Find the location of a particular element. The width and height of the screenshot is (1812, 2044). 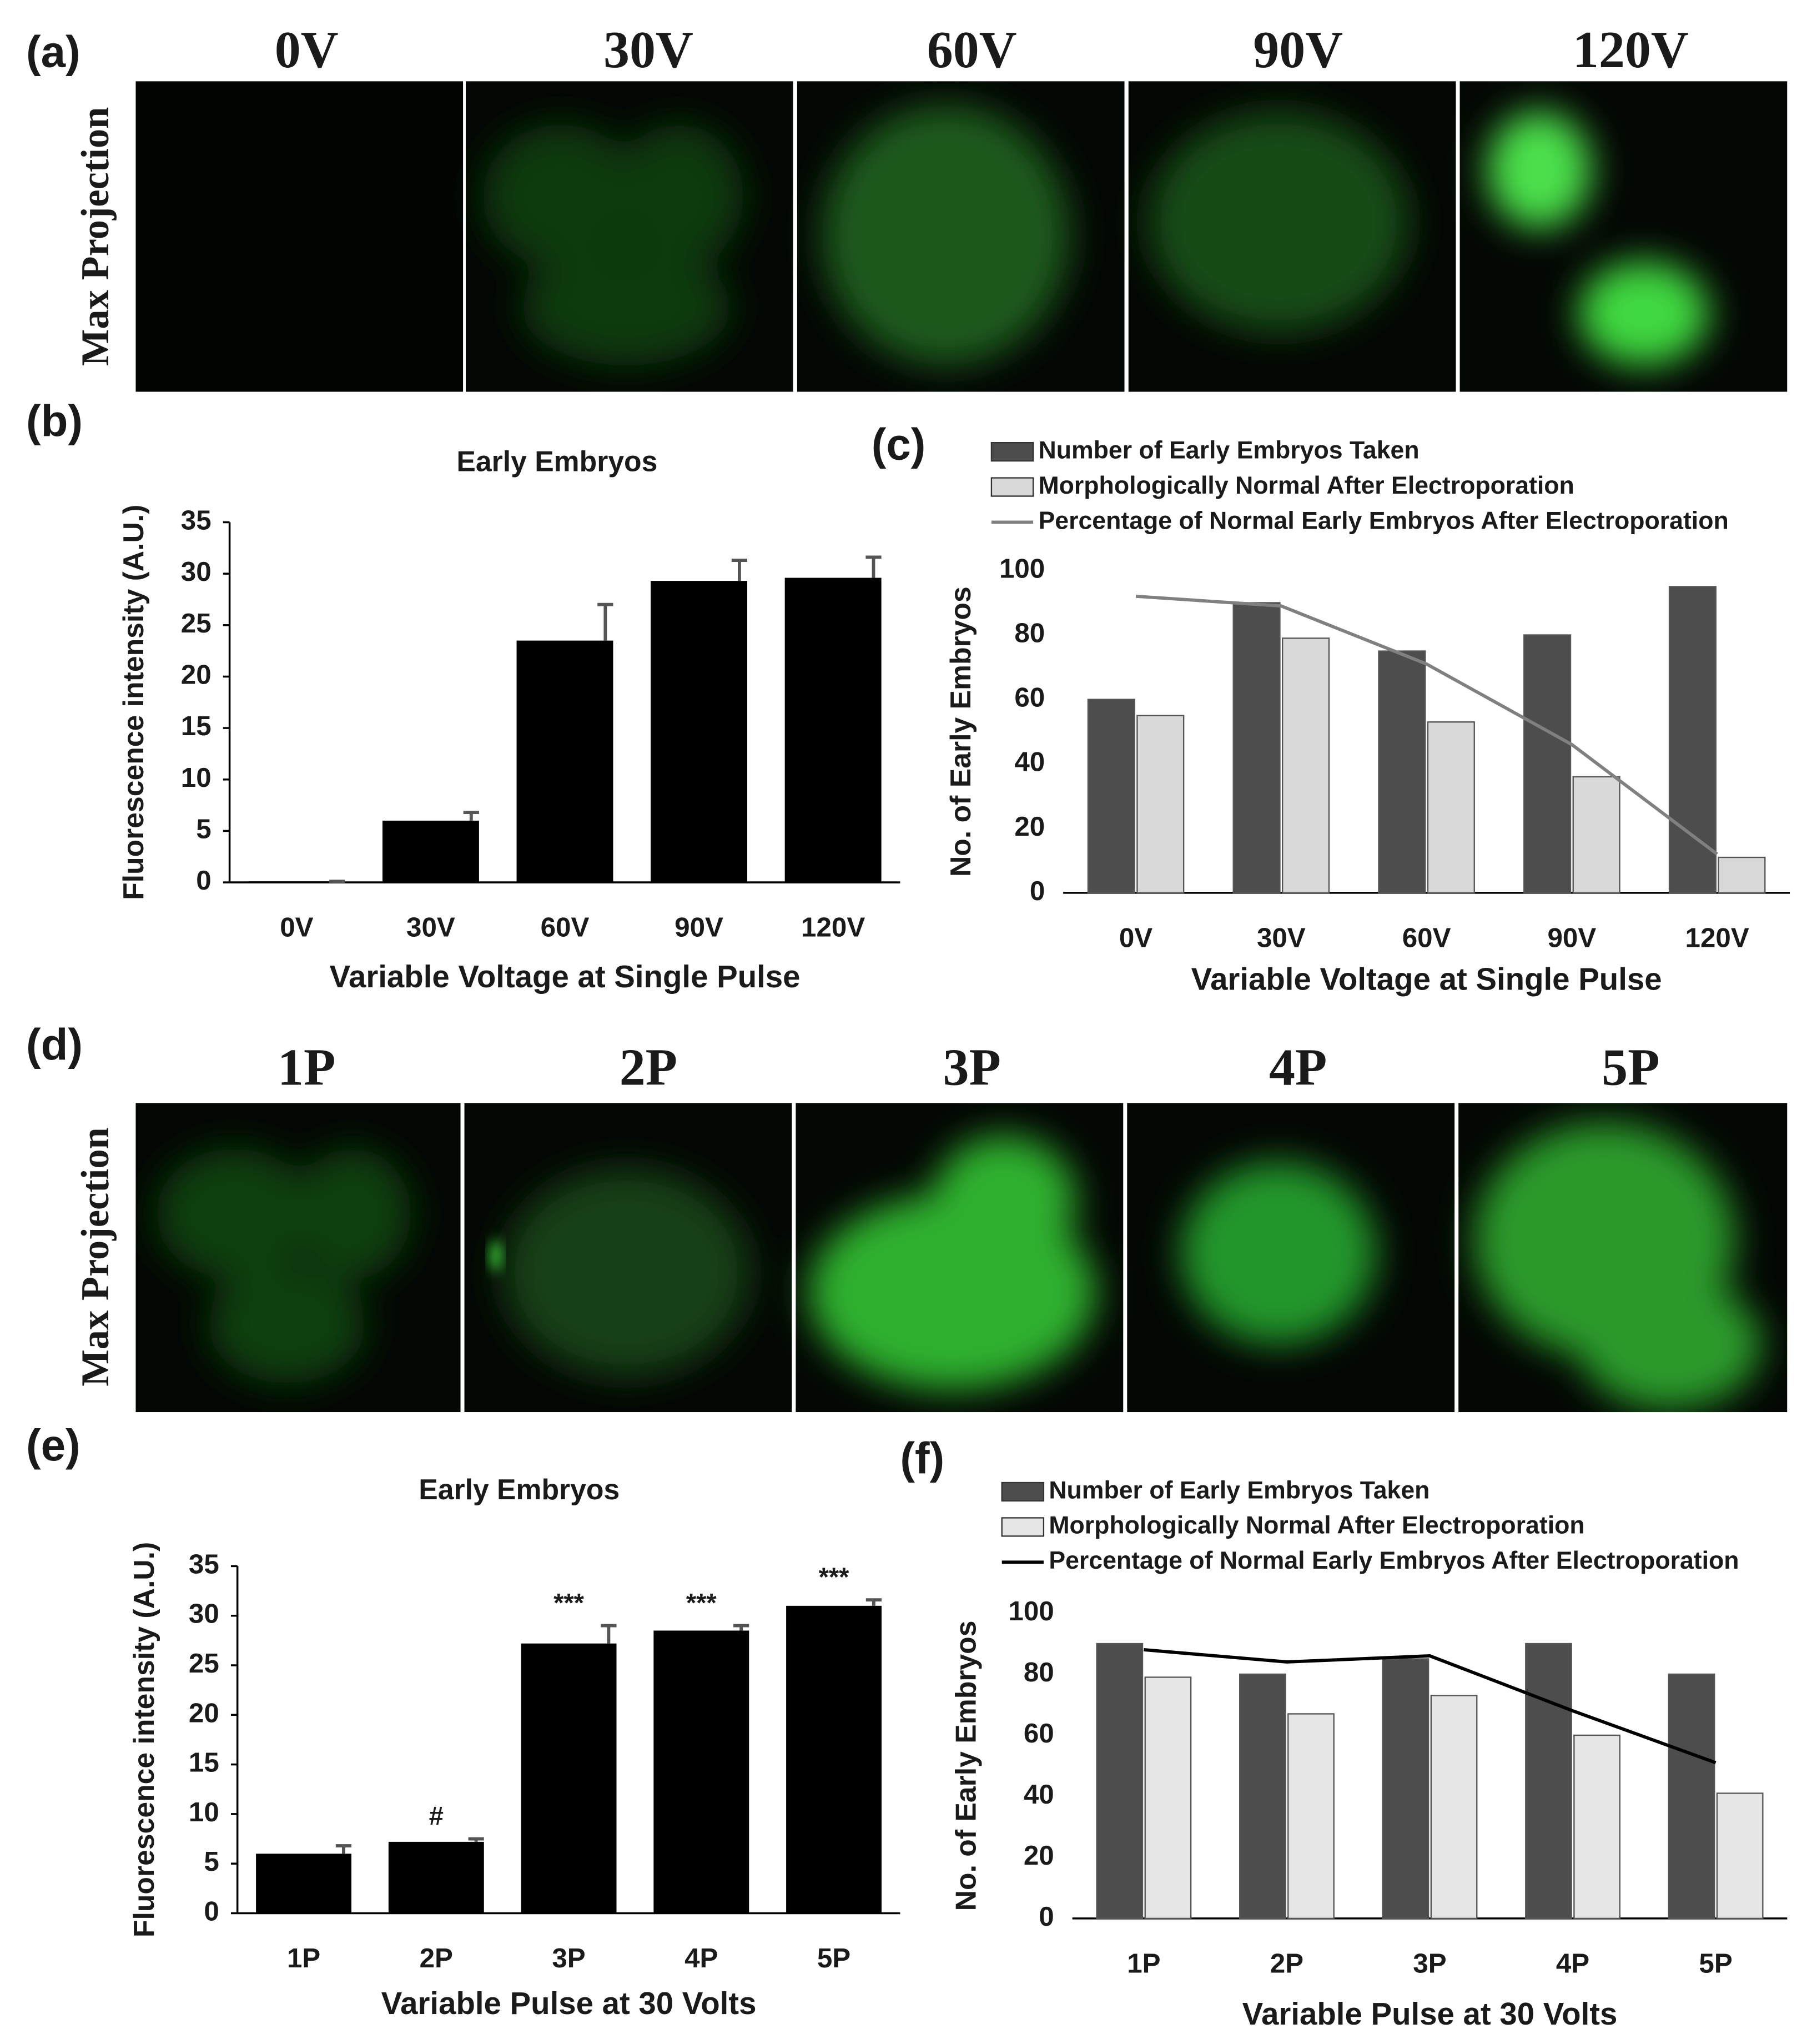

legend-label: Number of Early Embryos Taken is located at coordinates (1239, 1490).